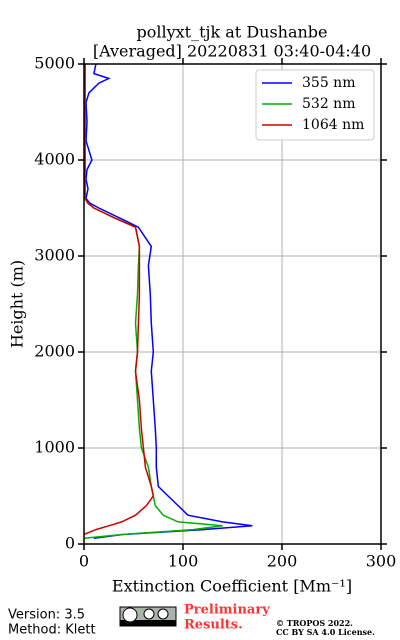 Image resolution: width=400 pixels, height=640 pixels. What do you see at coordinates (328, 104) in the screenshot?
I see `legend-label: 532 nm` at bounding box center [328, 104].